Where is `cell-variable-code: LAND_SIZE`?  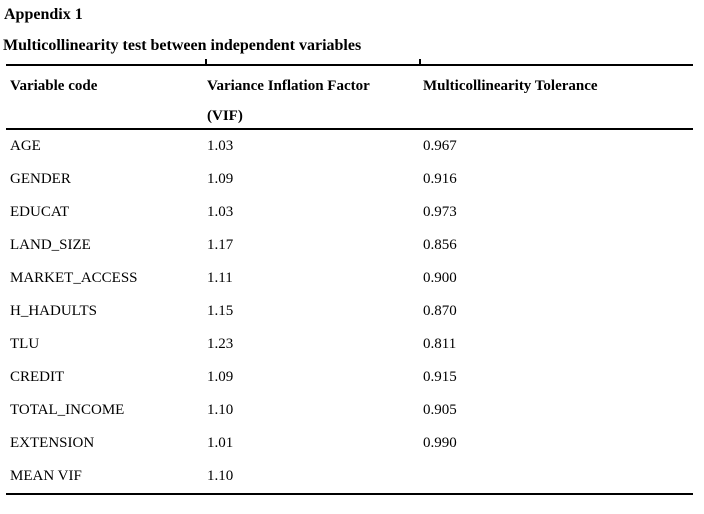
cell-variable-code: LAND_SIZE is located at coordinates (50, 245).